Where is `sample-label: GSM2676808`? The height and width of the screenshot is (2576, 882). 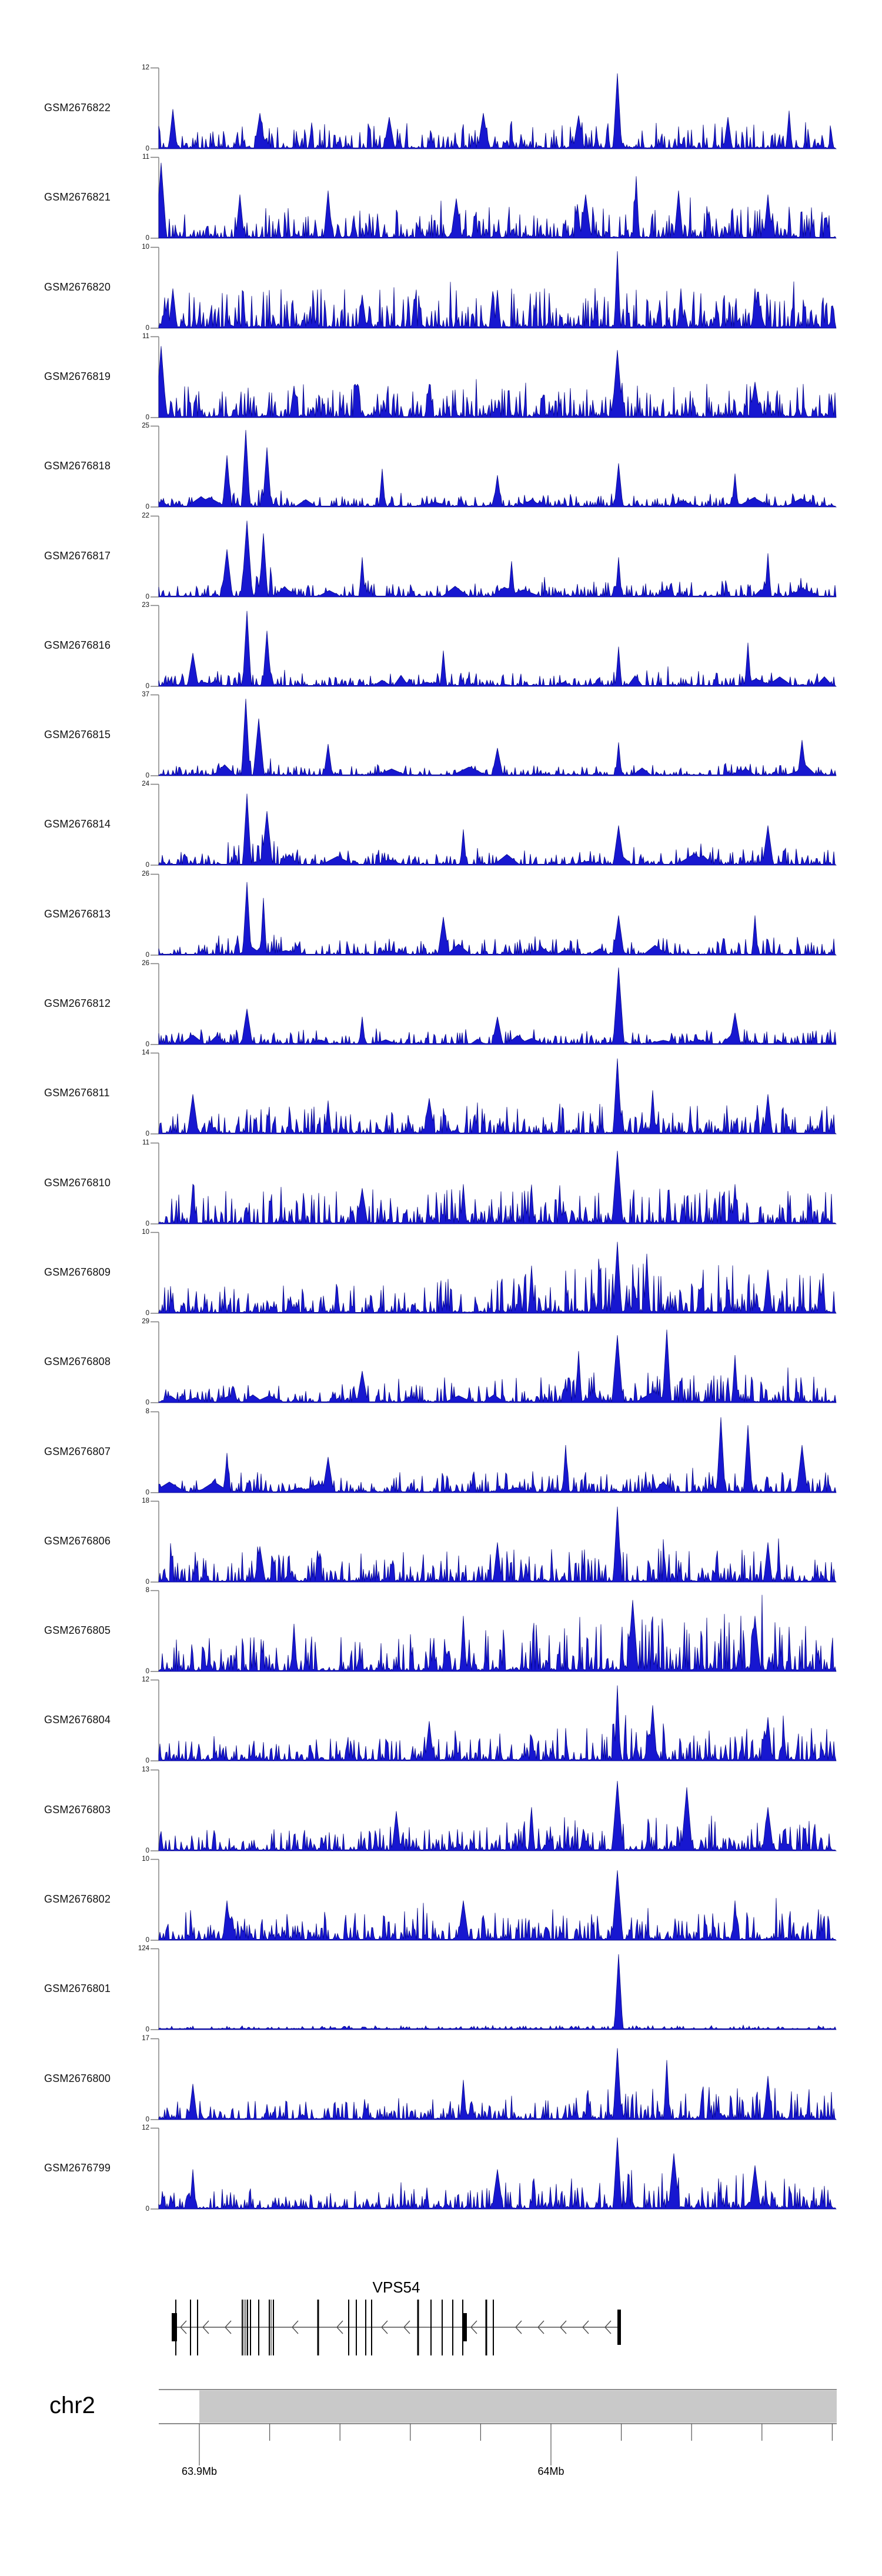
sample-label: GSM2676808 is located at coordinates (77, 1361).